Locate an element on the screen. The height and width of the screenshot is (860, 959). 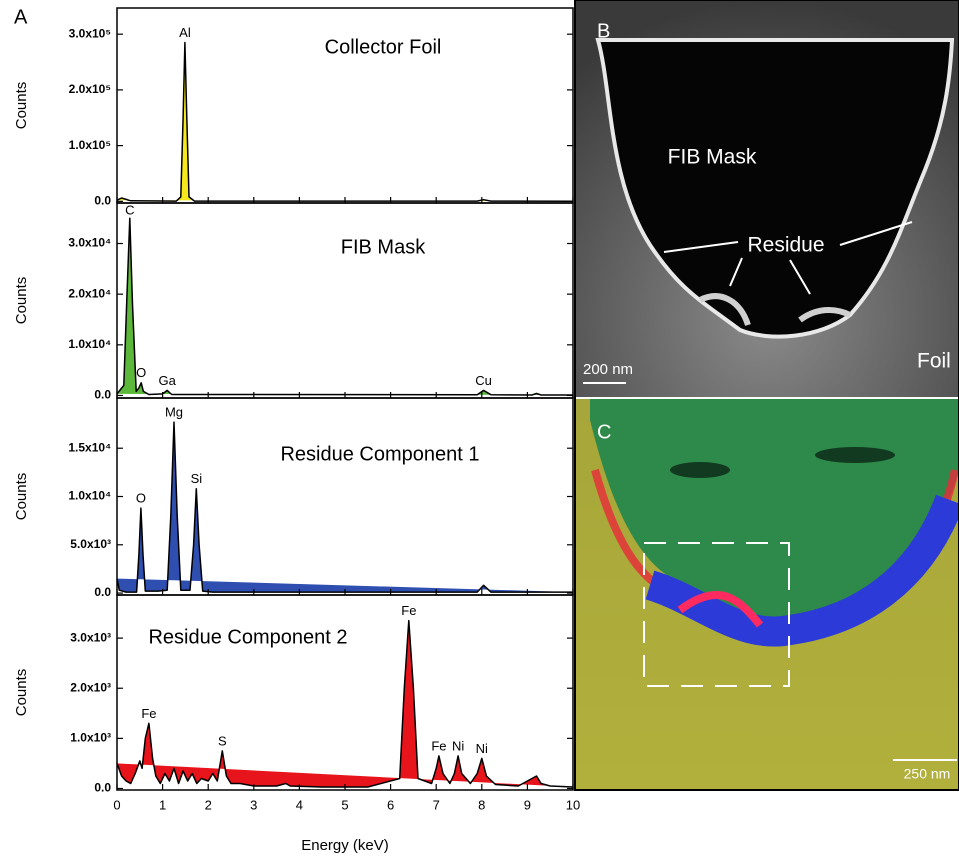
panel-label: A is located at coordinates (21, 17).